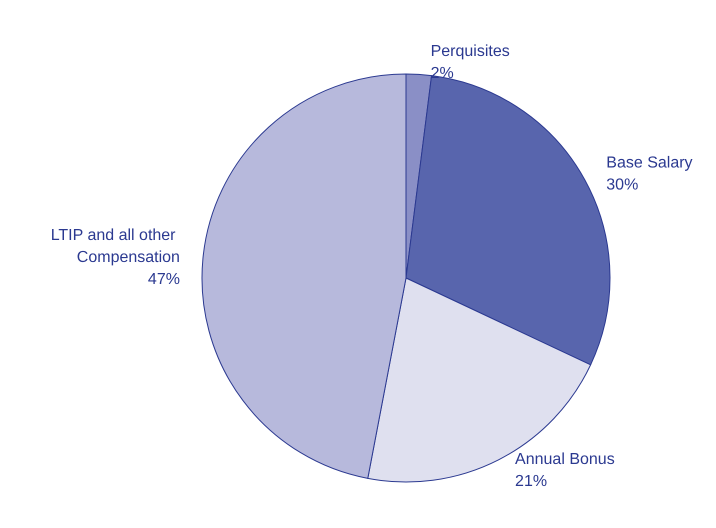 The width and height of the screenshot is (716, 528). I want to click on data-label: 47%, so click(164, 279).